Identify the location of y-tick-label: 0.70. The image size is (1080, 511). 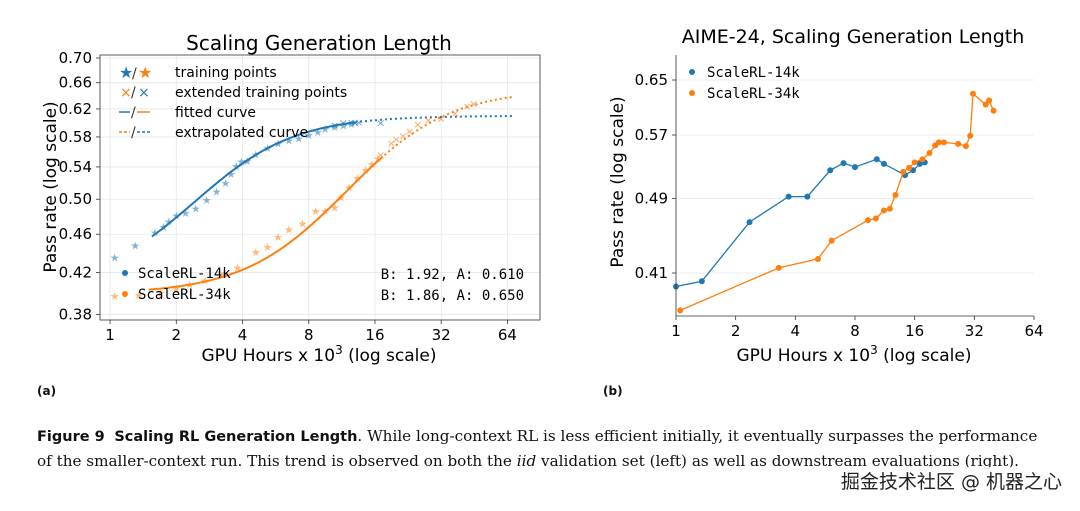
(75, 58).